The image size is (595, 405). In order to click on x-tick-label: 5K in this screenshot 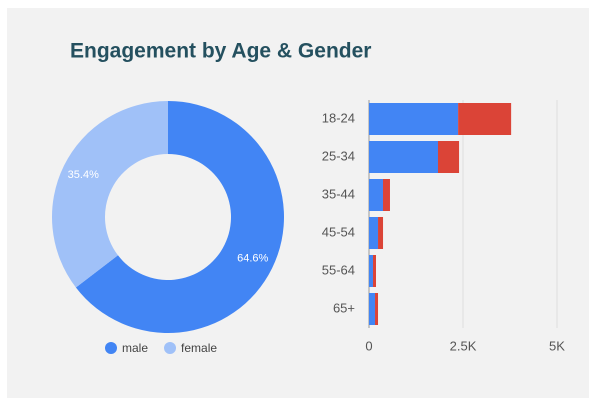, I will do `click(557, 345)`.